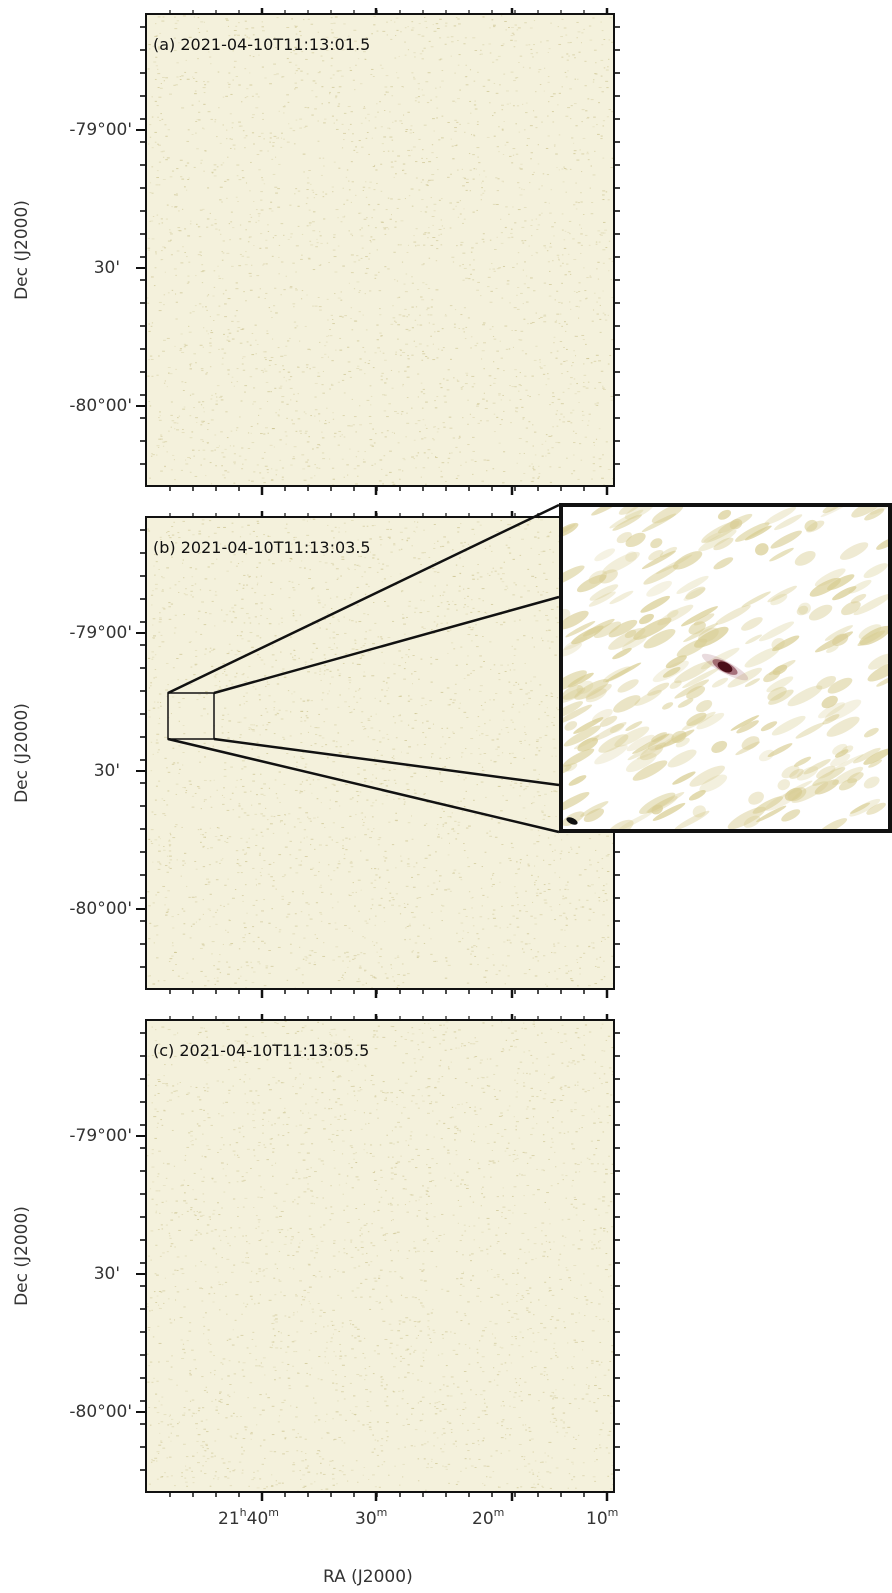 Image resolution: width=892 pixels, height=1593 pixels. I want to click on zoom-inset, so click(725, 668).